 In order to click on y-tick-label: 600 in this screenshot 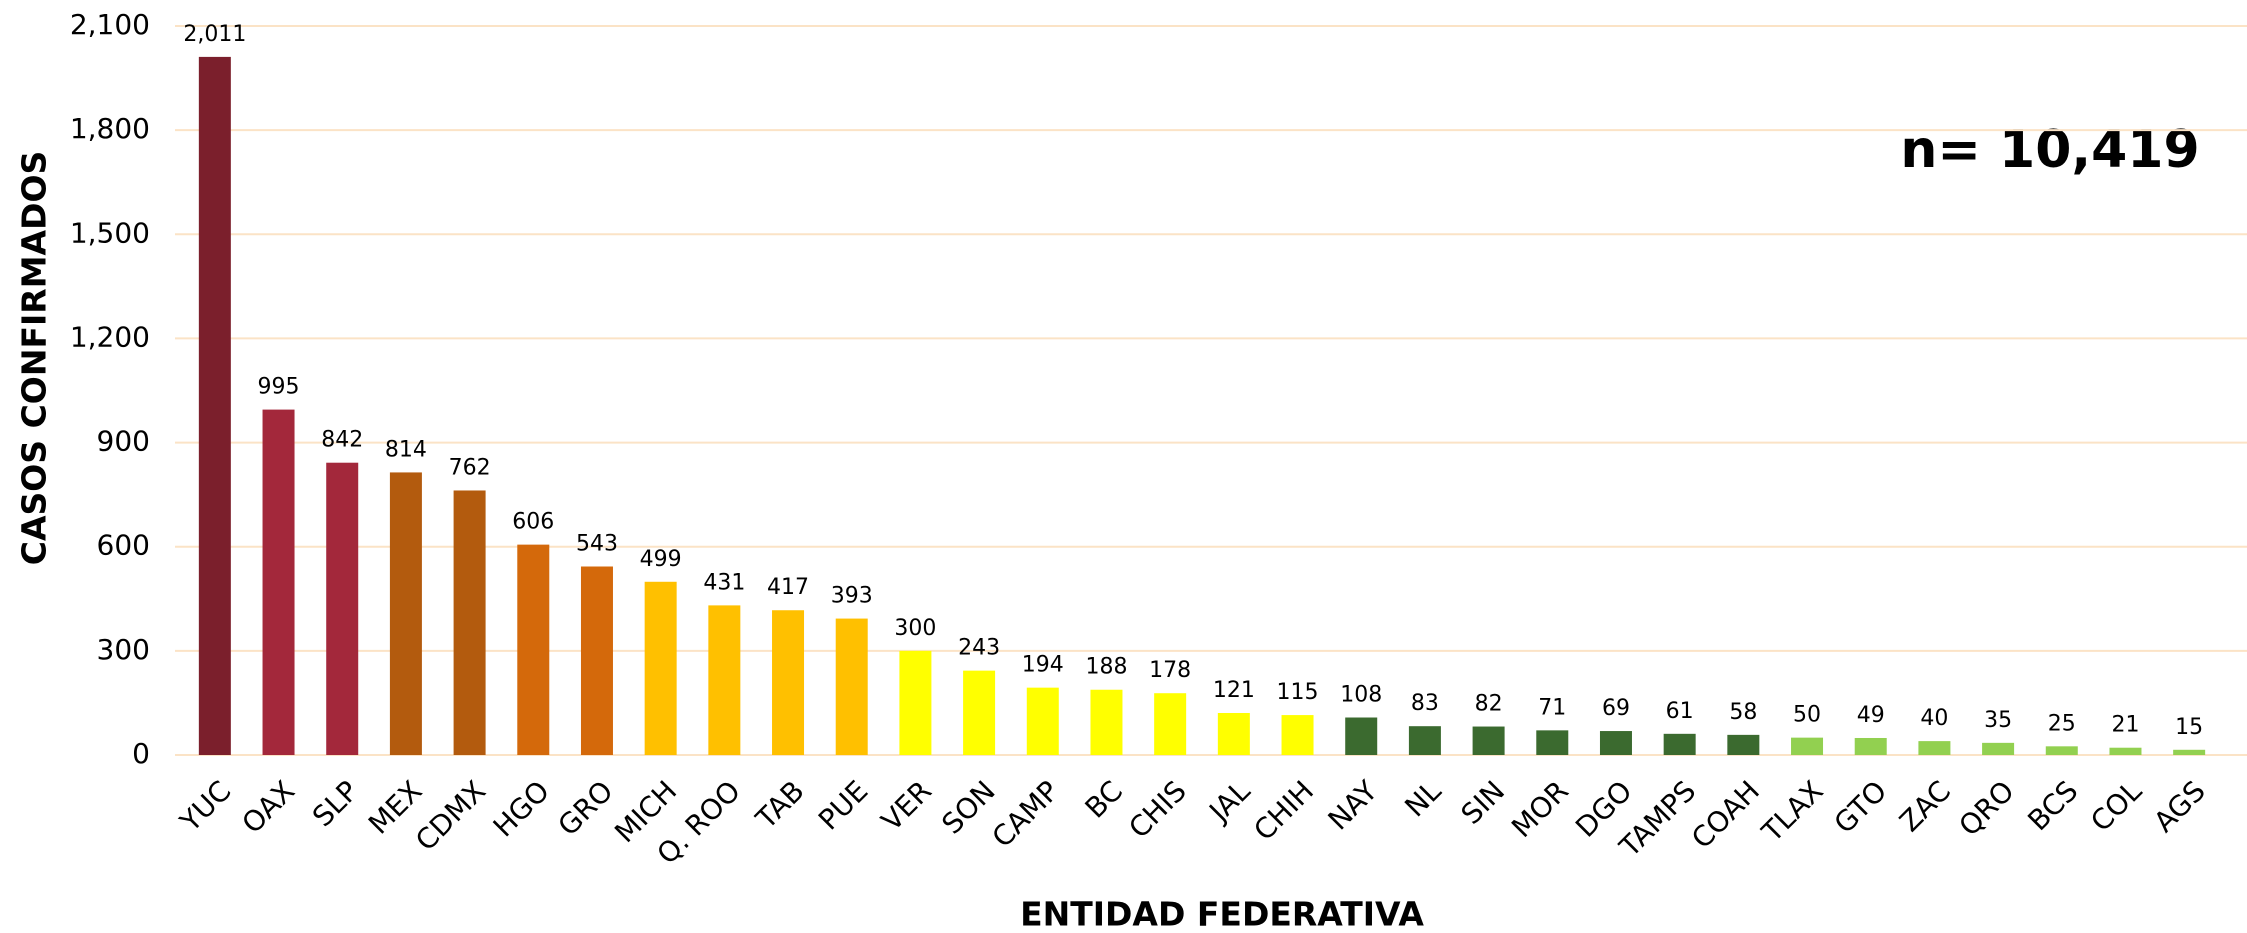, I will do `click(123, 545)`.